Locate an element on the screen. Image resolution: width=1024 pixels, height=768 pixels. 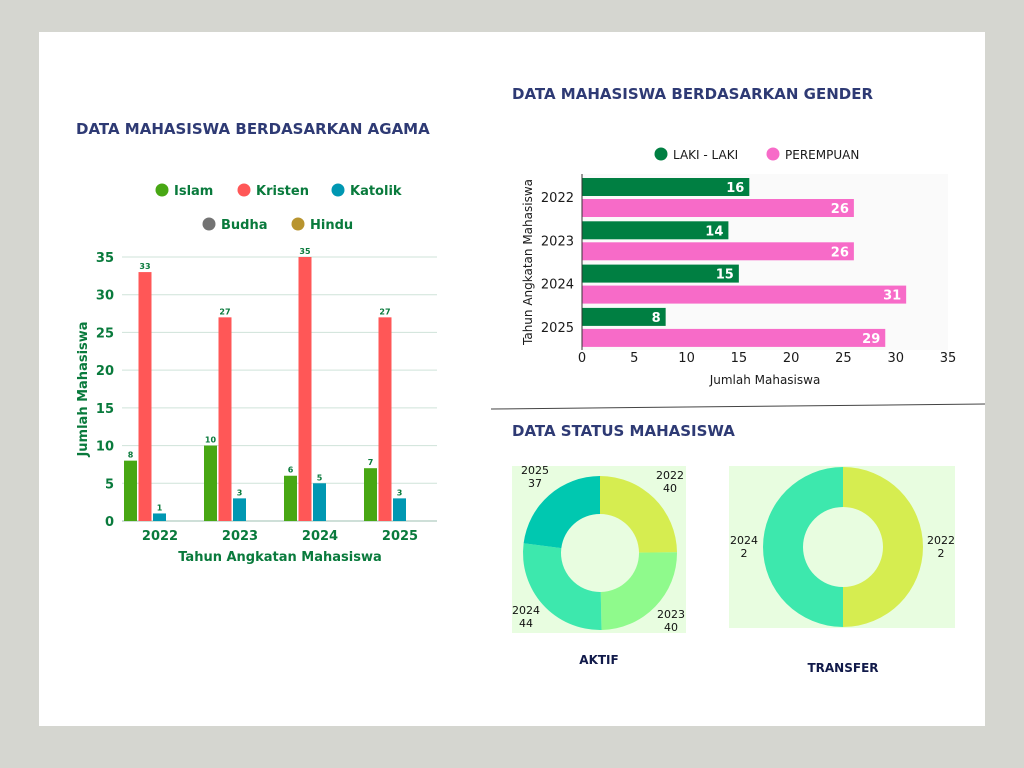
x-tick-label: 35 is located at coordinates (948, 358).